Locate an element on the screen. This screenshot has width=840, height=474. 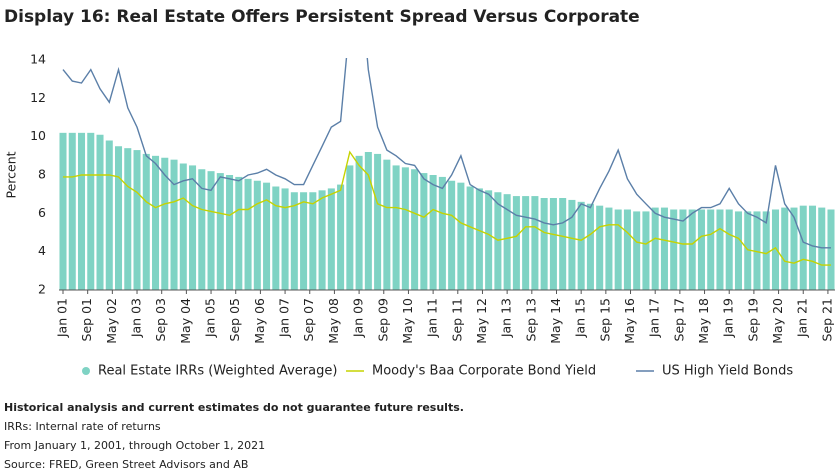
legend-label: US High Yield Bonds is located at coordinates (727, 371).